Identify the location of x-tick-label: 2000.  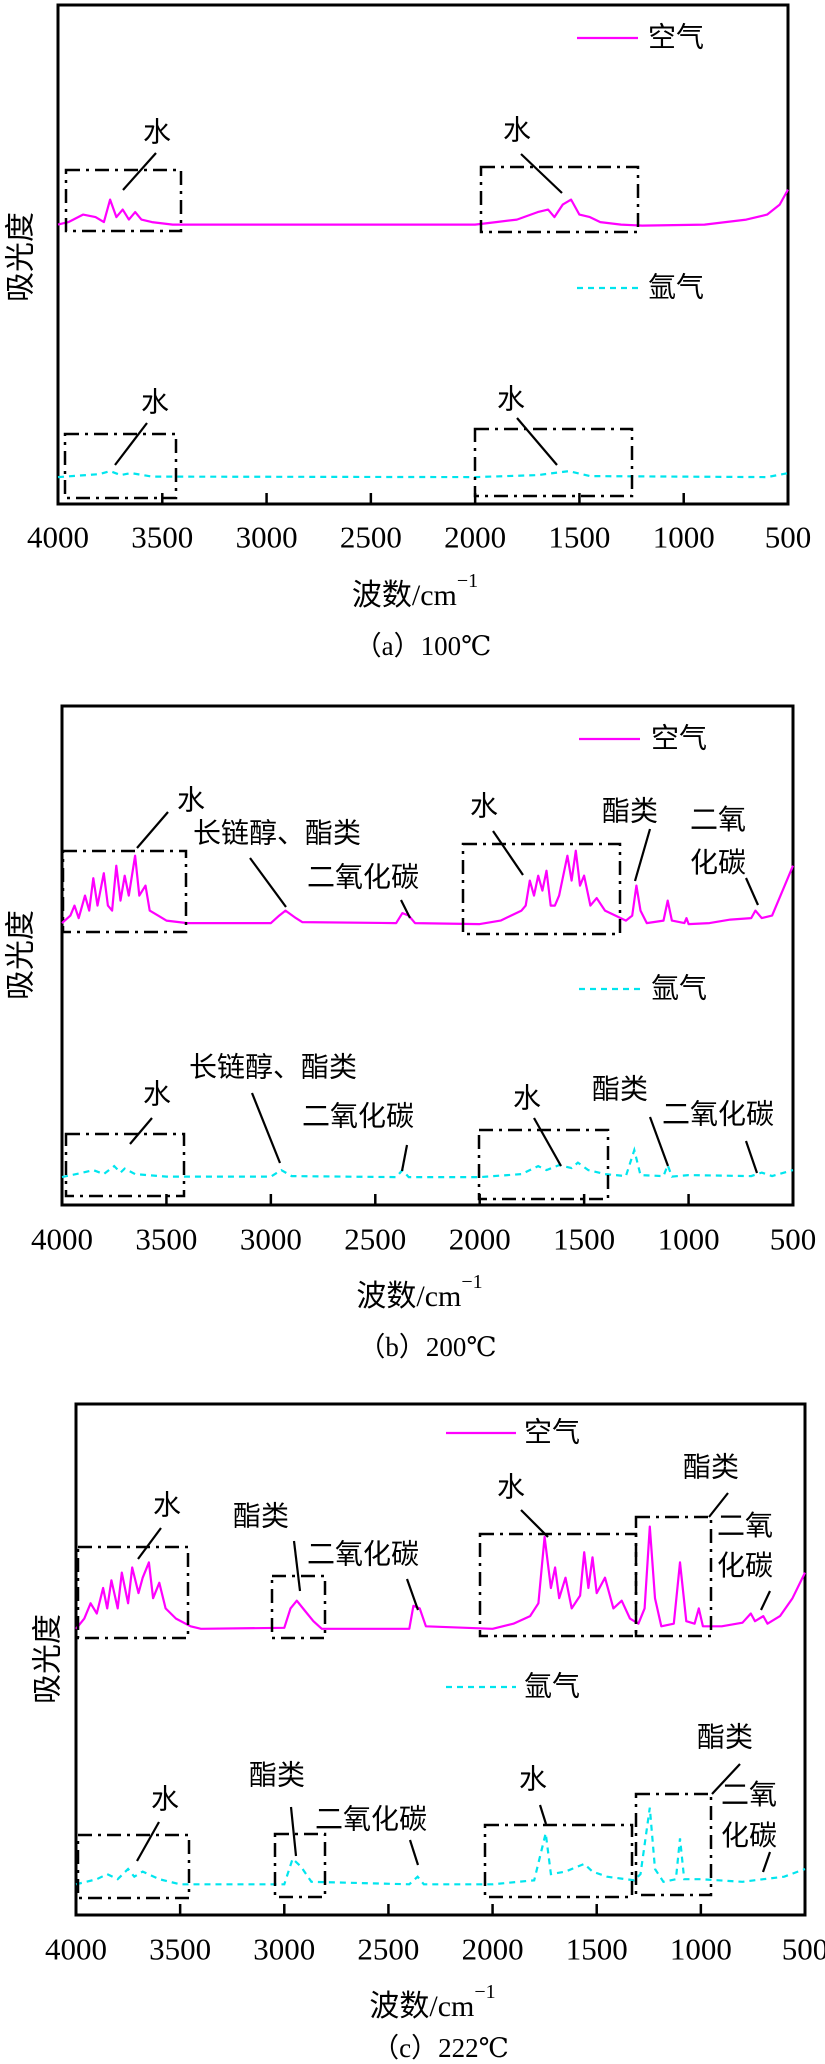
(480, 1239).